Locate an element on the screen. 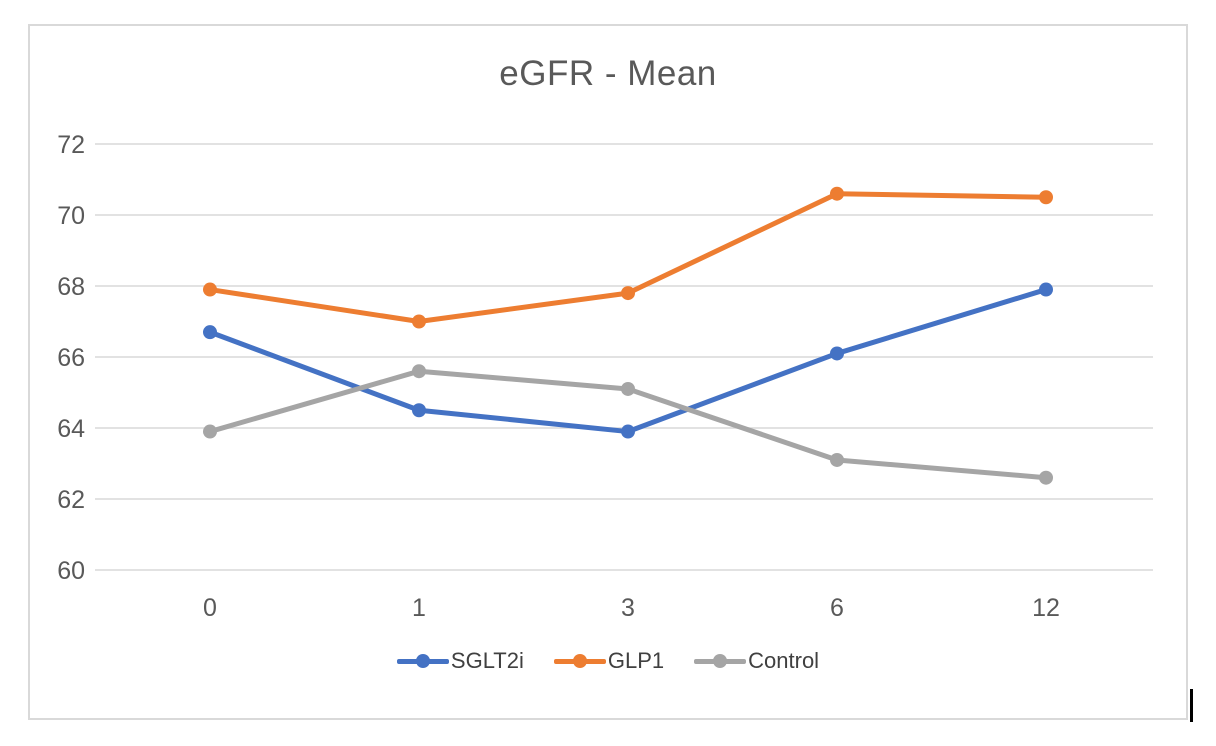 The image size is (1216, 746). y-axis-tick-label: 68 is located at coordinates (71, 287).